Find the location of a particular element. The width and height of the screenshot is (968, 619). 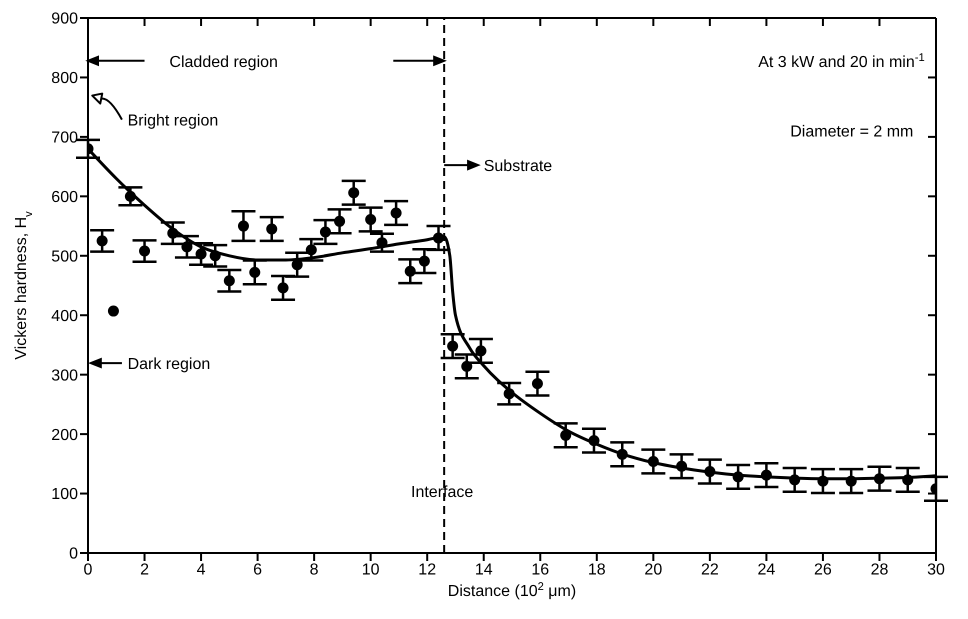

y-tick-label: 600 is located at coordinates (64, 197).